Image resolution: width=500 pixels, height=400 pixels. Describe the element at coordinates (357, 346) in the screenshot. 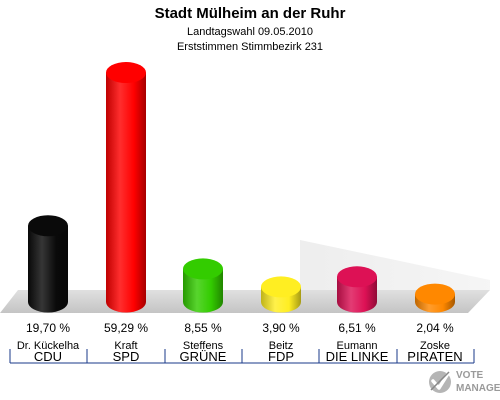

I see `candidate-label-linke: Eumann` at that location.